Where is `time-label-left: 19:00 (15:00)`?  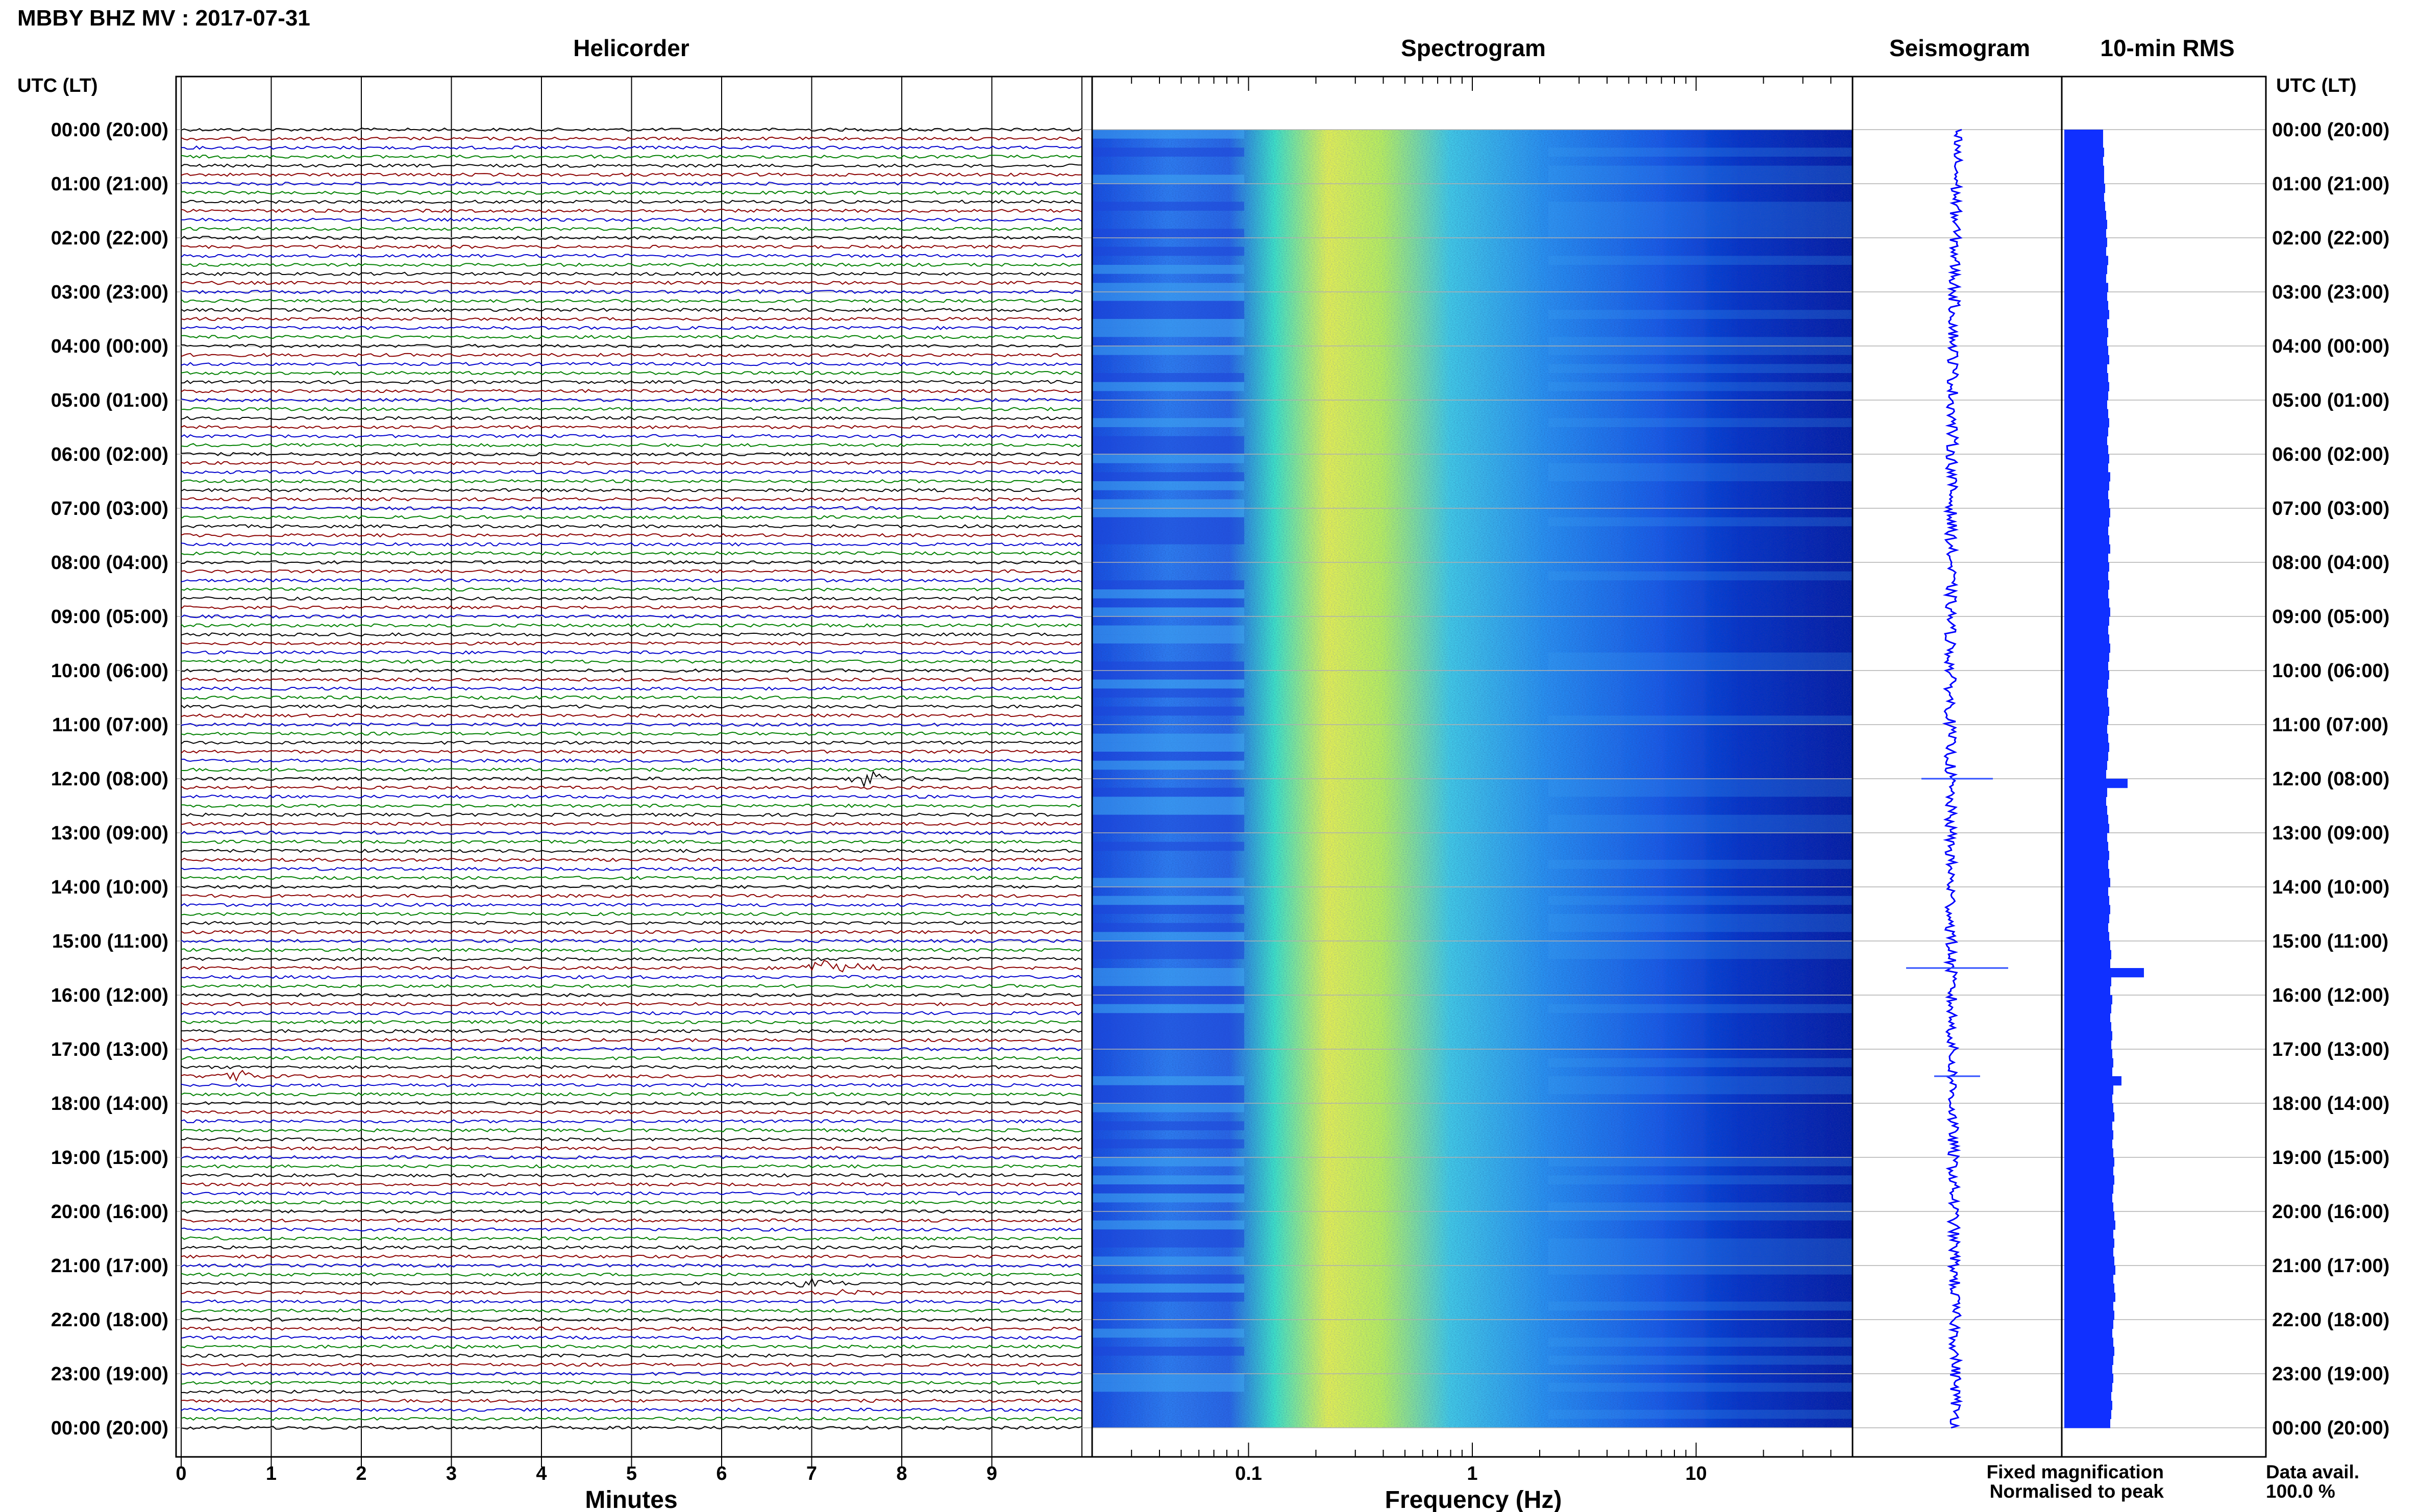 time-label-left: 19:00 (15:00) is located at coordinates (109, 1158).